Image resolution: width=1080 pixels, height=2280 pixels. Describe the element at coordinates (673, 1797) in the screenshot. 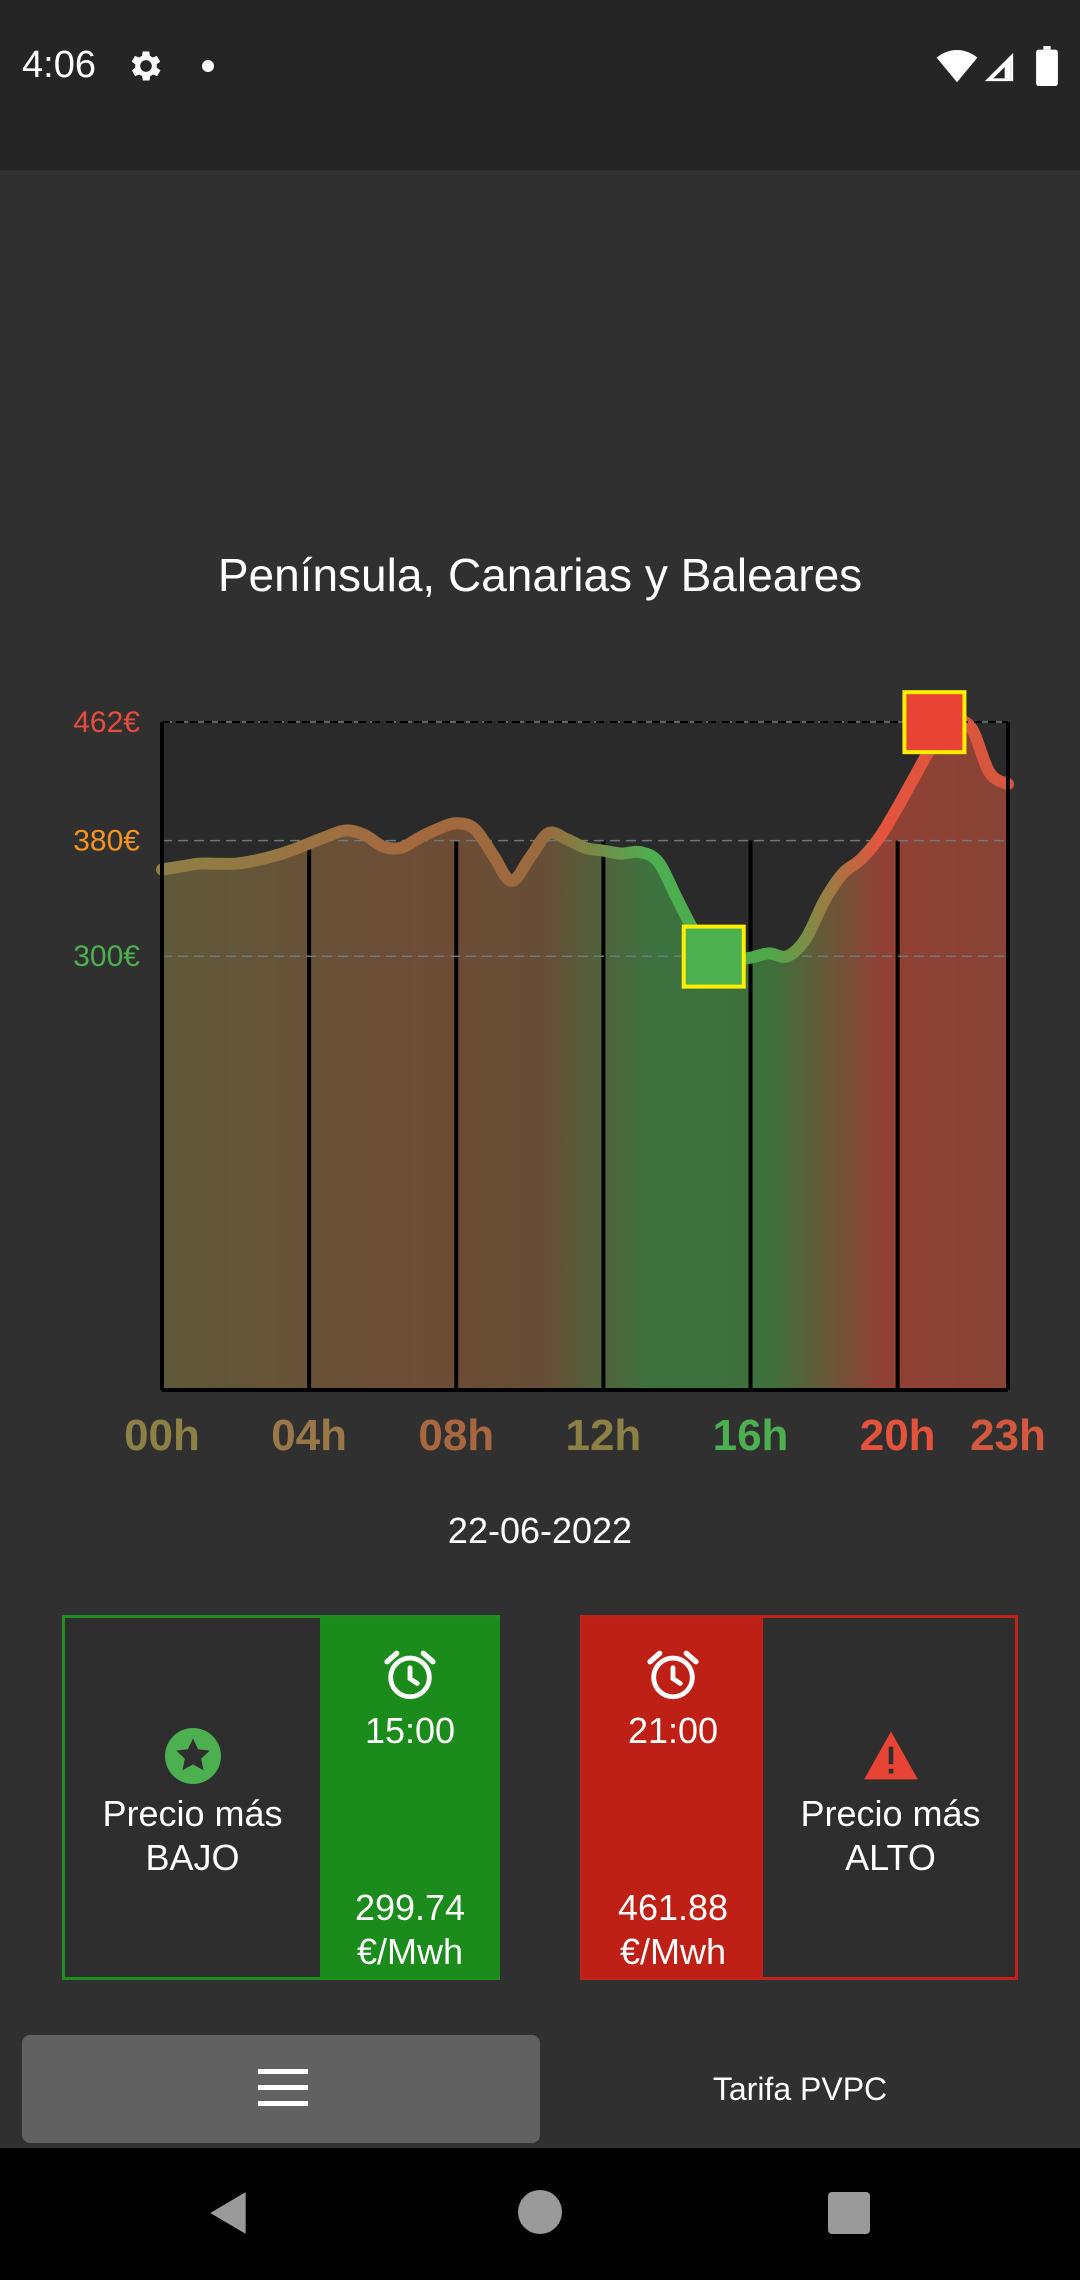

I see `highest-price-panel: 21:00 461.88 €/Mwh` at that location.